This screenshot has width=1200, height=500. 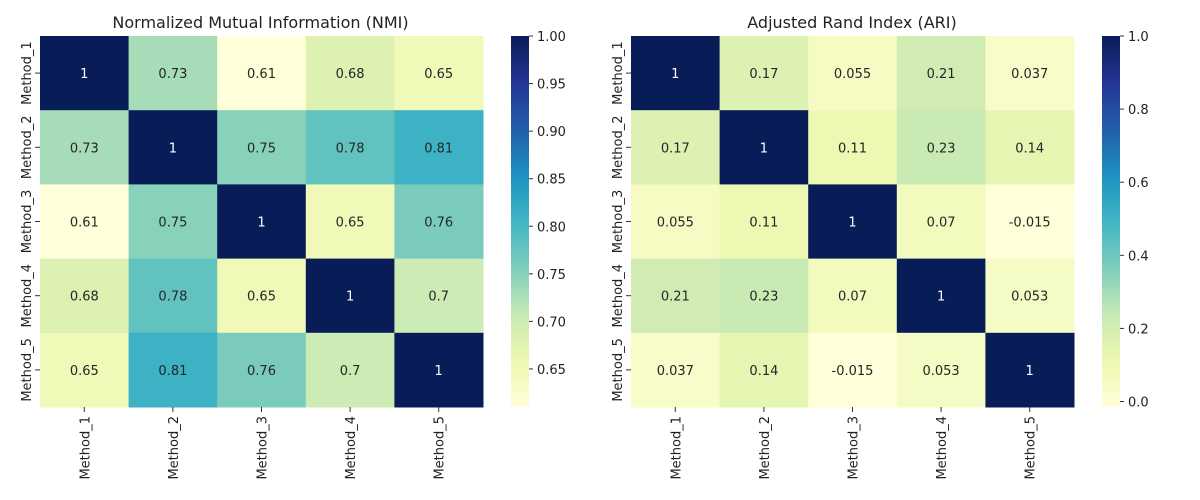 What do you see at coordinates (1138, 37) in the screenshot?
I see `ari-colorbar-tick-label: 1.0` at bounding box center [1138, 37].